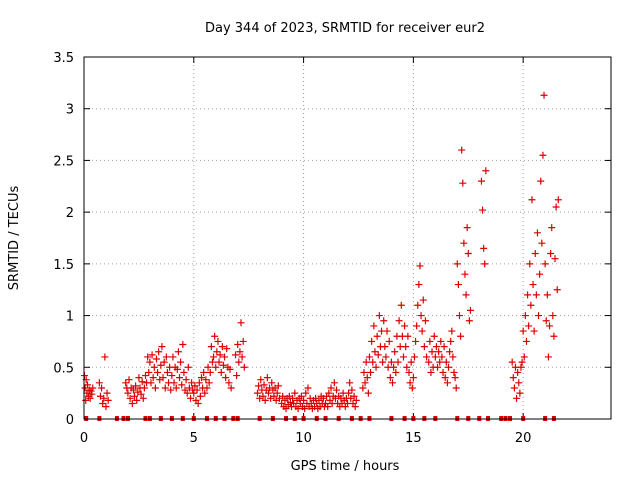  What do you see at coordinates (70, 213) in the screenshot?
I see `y-tick-label: 2` at bounding box center [70, 213].